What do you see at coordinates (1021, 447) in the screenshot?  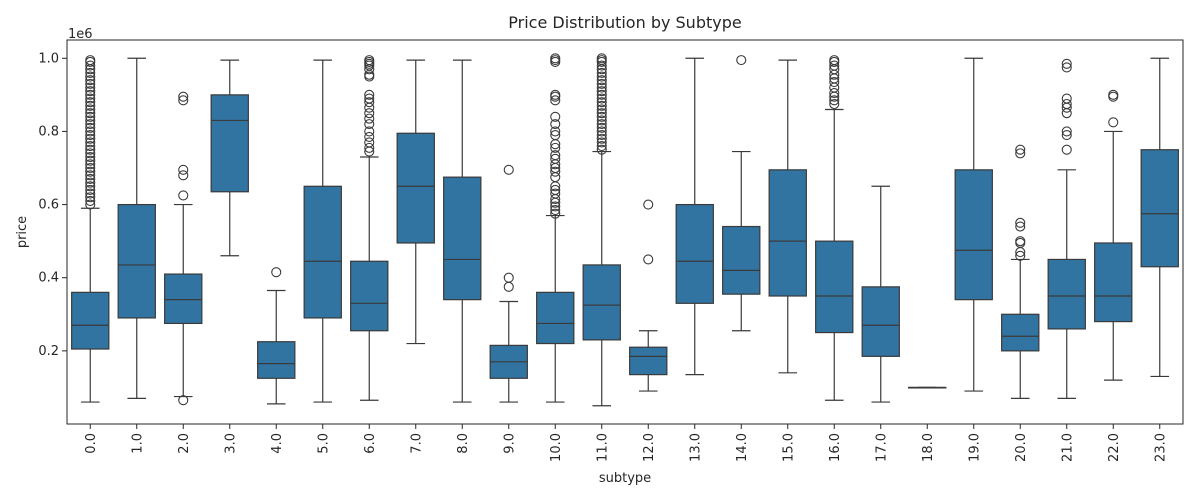 I see `x-tick-label: 20.0` at bounding box center [1021, 447].